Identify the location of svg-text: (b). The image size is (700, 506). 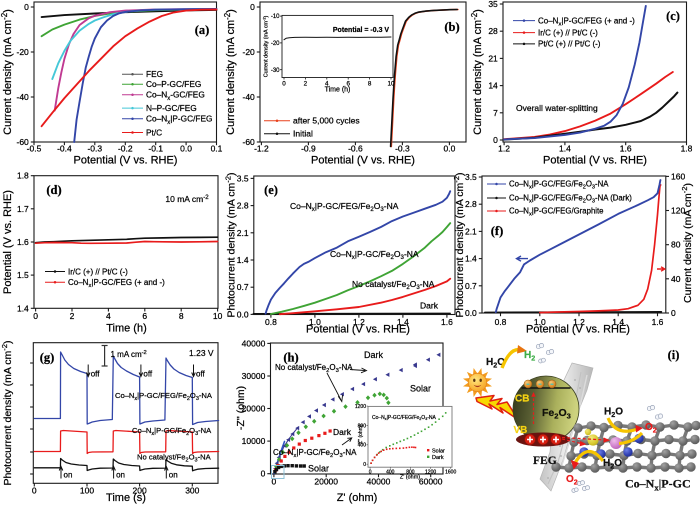
(451, 27).